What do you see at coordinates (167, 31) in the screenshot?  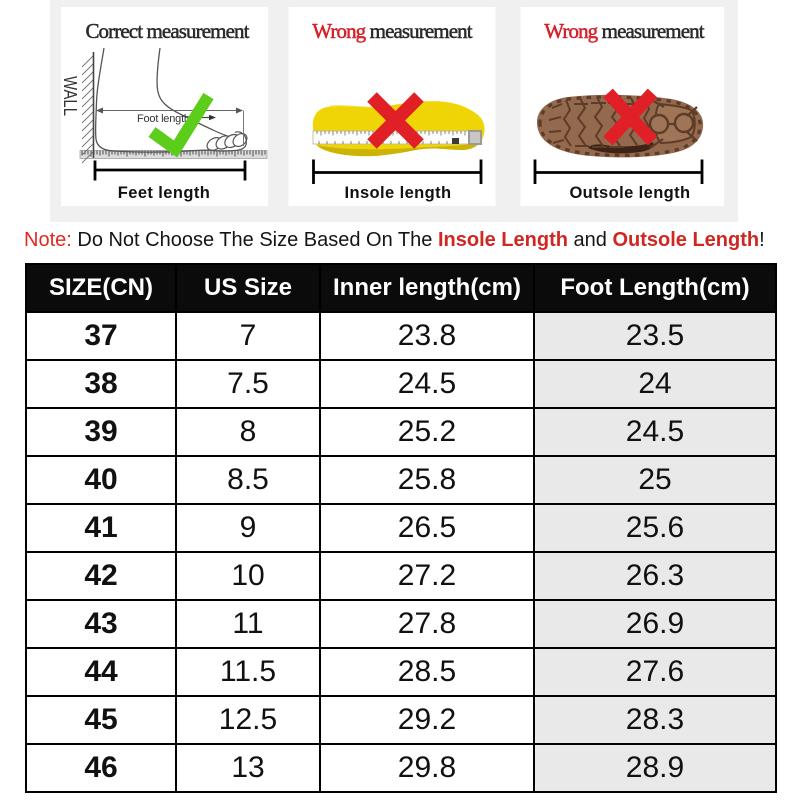 I see `svg-text: Correct measurement` at bounding box center [167, 31].